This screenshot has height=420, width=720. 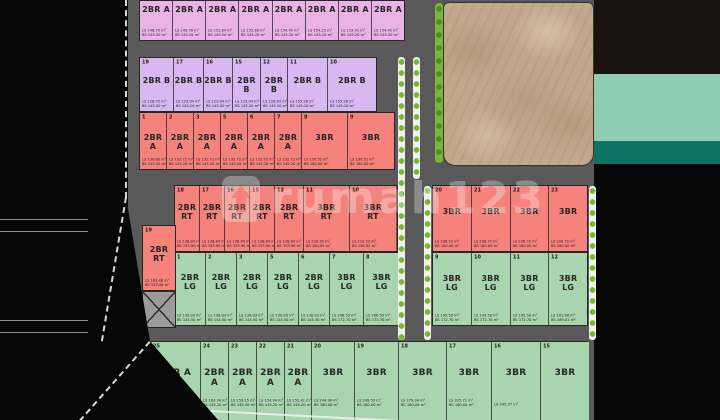 I want to click on lot: 21 3BR LS 208.72 m² BS 180.00 m², so click(x=491, y=218).